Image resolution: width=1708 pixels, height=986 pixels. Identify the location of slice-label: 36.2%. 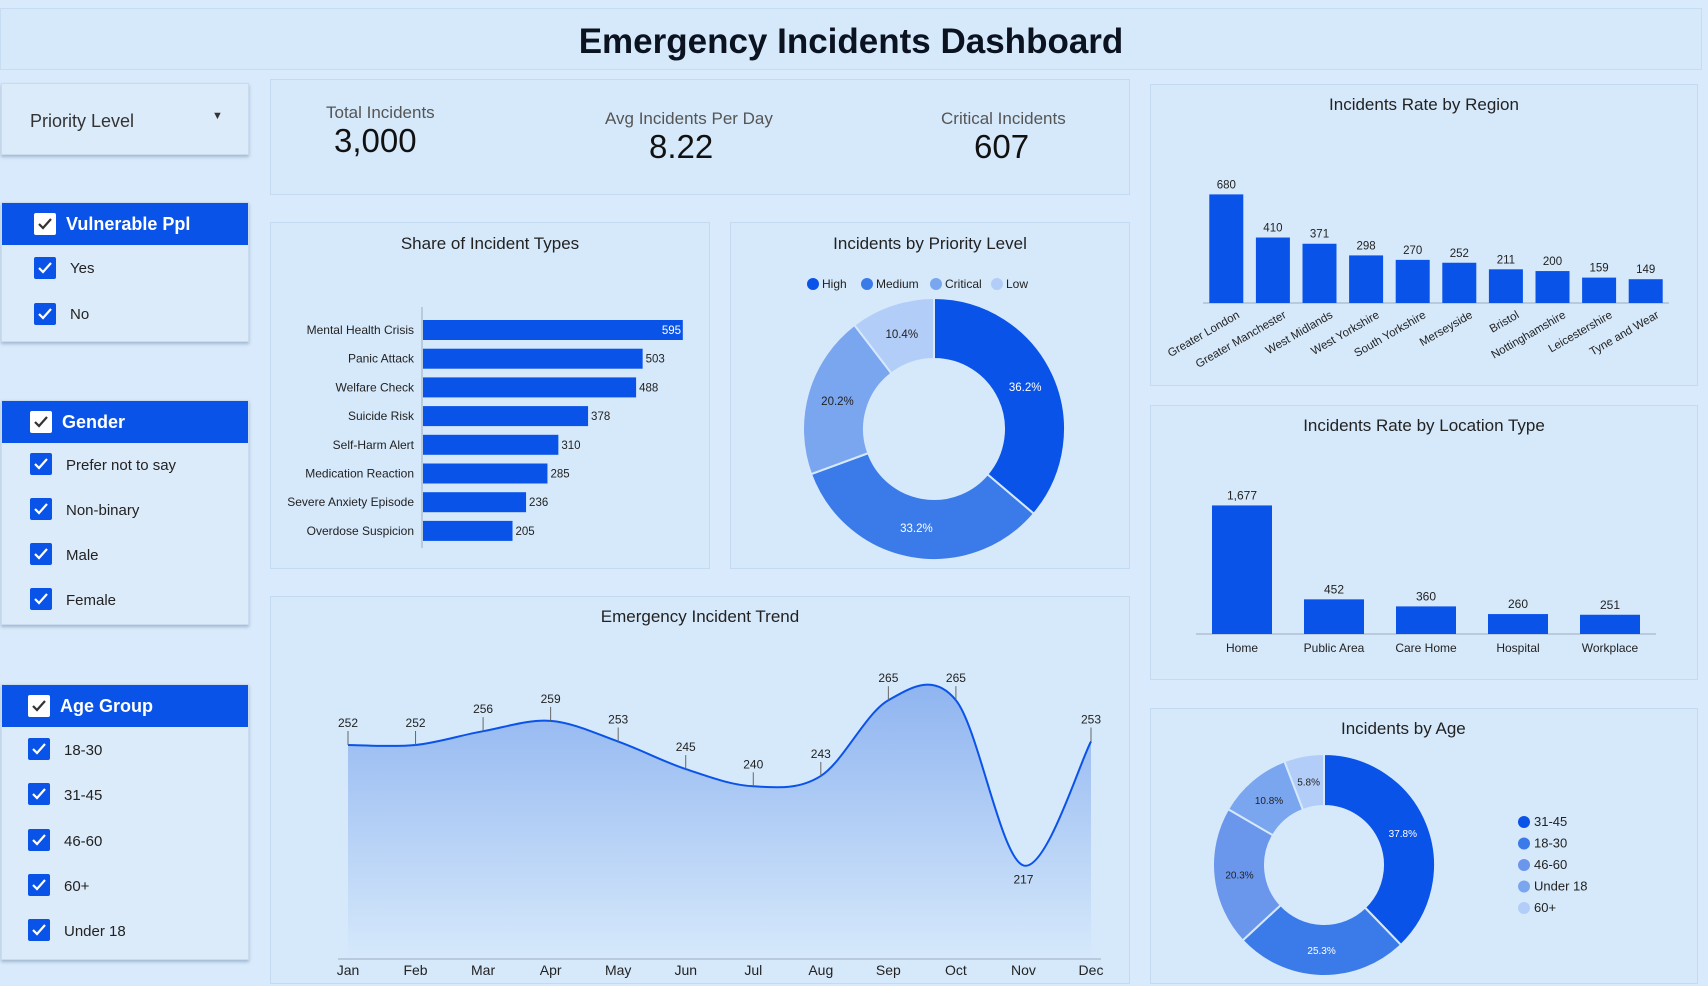
(1025, 388).